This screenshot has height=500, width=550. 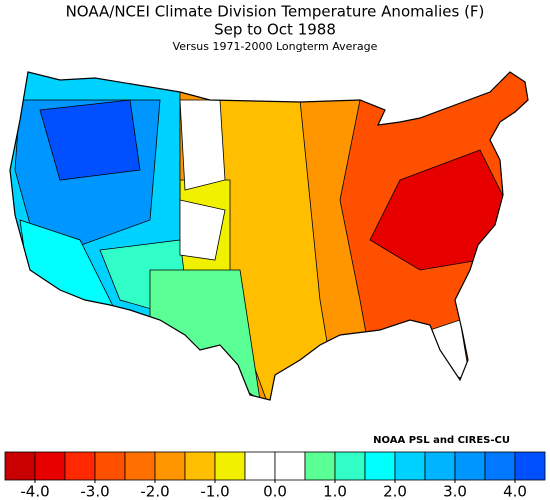 What do you see at coordinates (154, 491) in the screenshot?
I see `colorbar-tick-label: -2.0` at bounding box center [154, 491].